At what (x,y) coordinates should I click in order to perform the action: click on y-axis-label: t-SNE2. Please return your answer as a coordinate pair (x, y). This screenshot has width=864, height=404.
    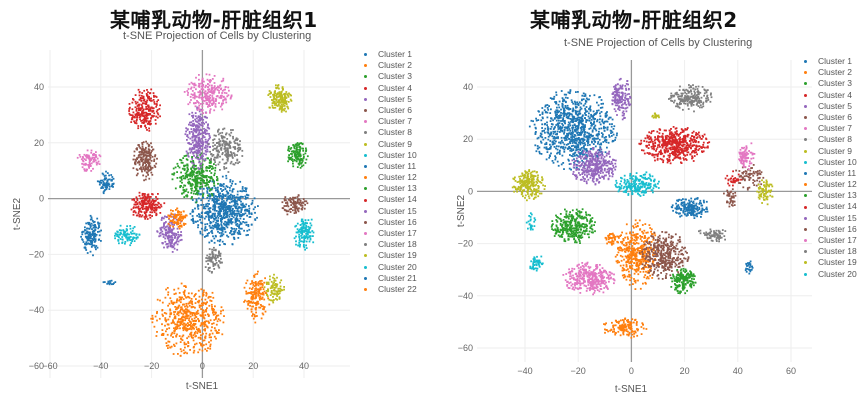
    Looking at the image, I should click on (17, 213).